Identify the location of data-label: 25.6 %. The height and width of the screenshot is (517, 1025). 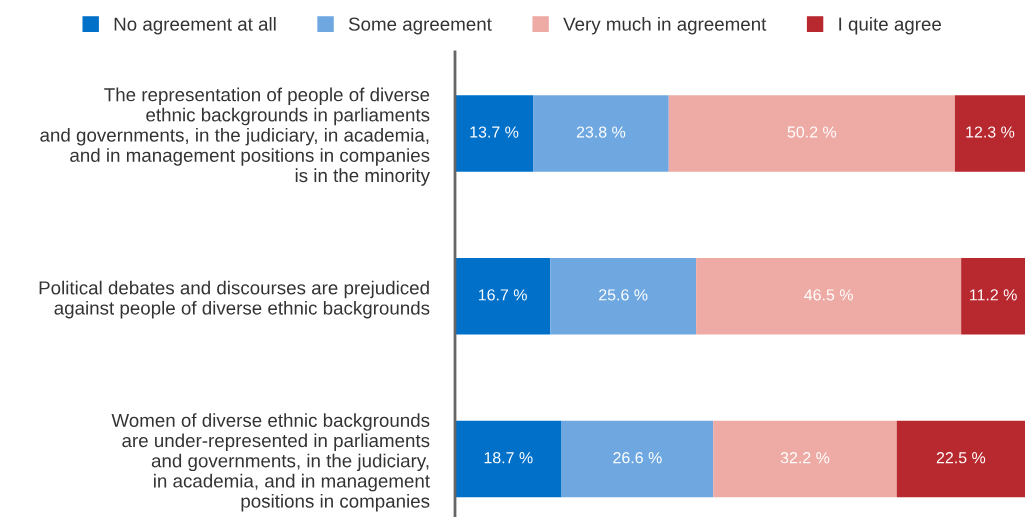
(623, 295).